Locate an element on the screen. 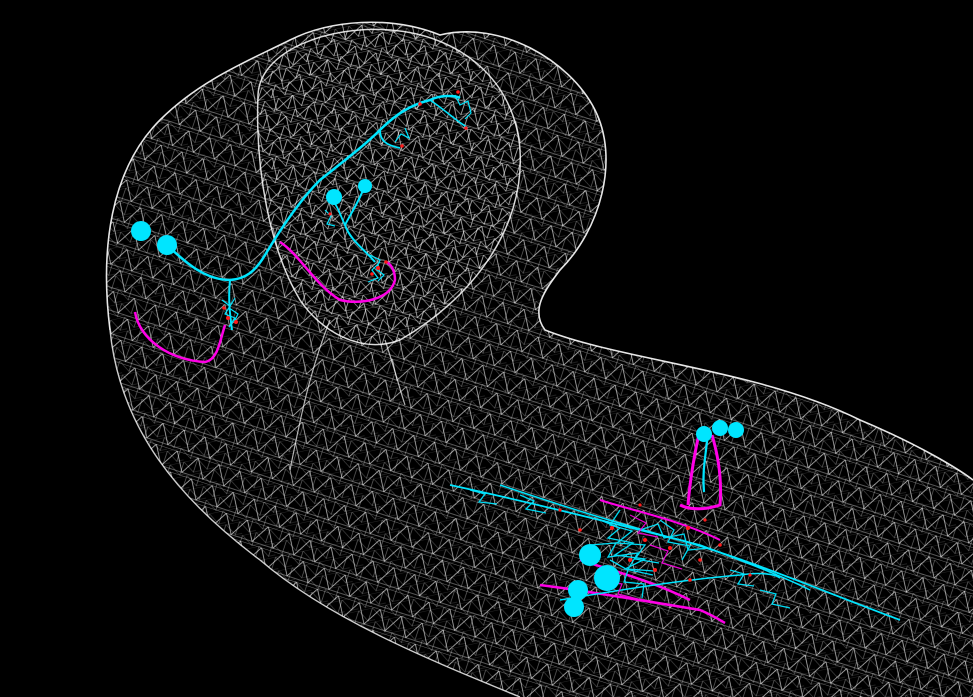 The height and width of the screenshot is (697, 973). brain-somata is located at coordinates (251, 217).